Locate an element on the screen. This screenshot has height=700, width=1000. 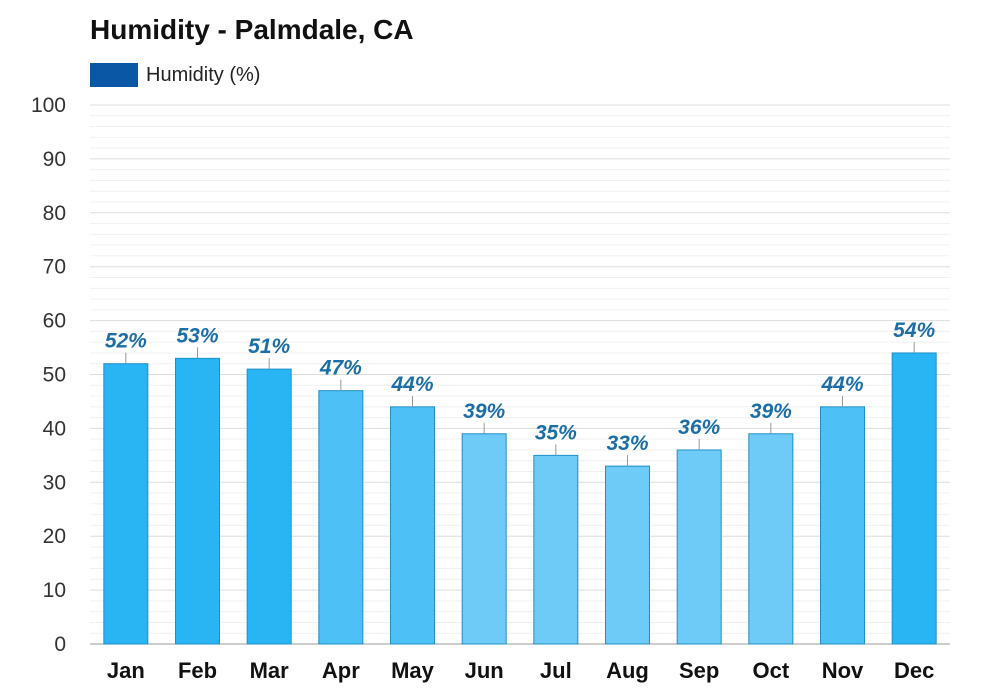
data-label: 47% is located at coordinates (340, 368).